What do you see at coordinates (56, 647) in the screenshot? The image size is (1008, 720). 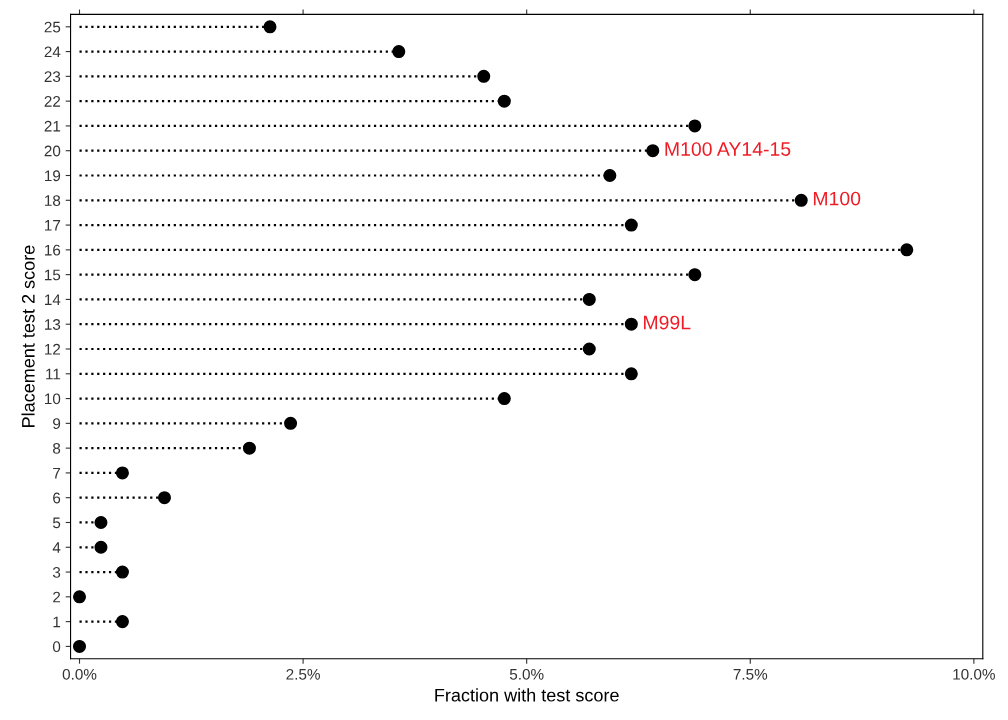 I see `y-tick-label: 0` at bounding box center [56, 647].